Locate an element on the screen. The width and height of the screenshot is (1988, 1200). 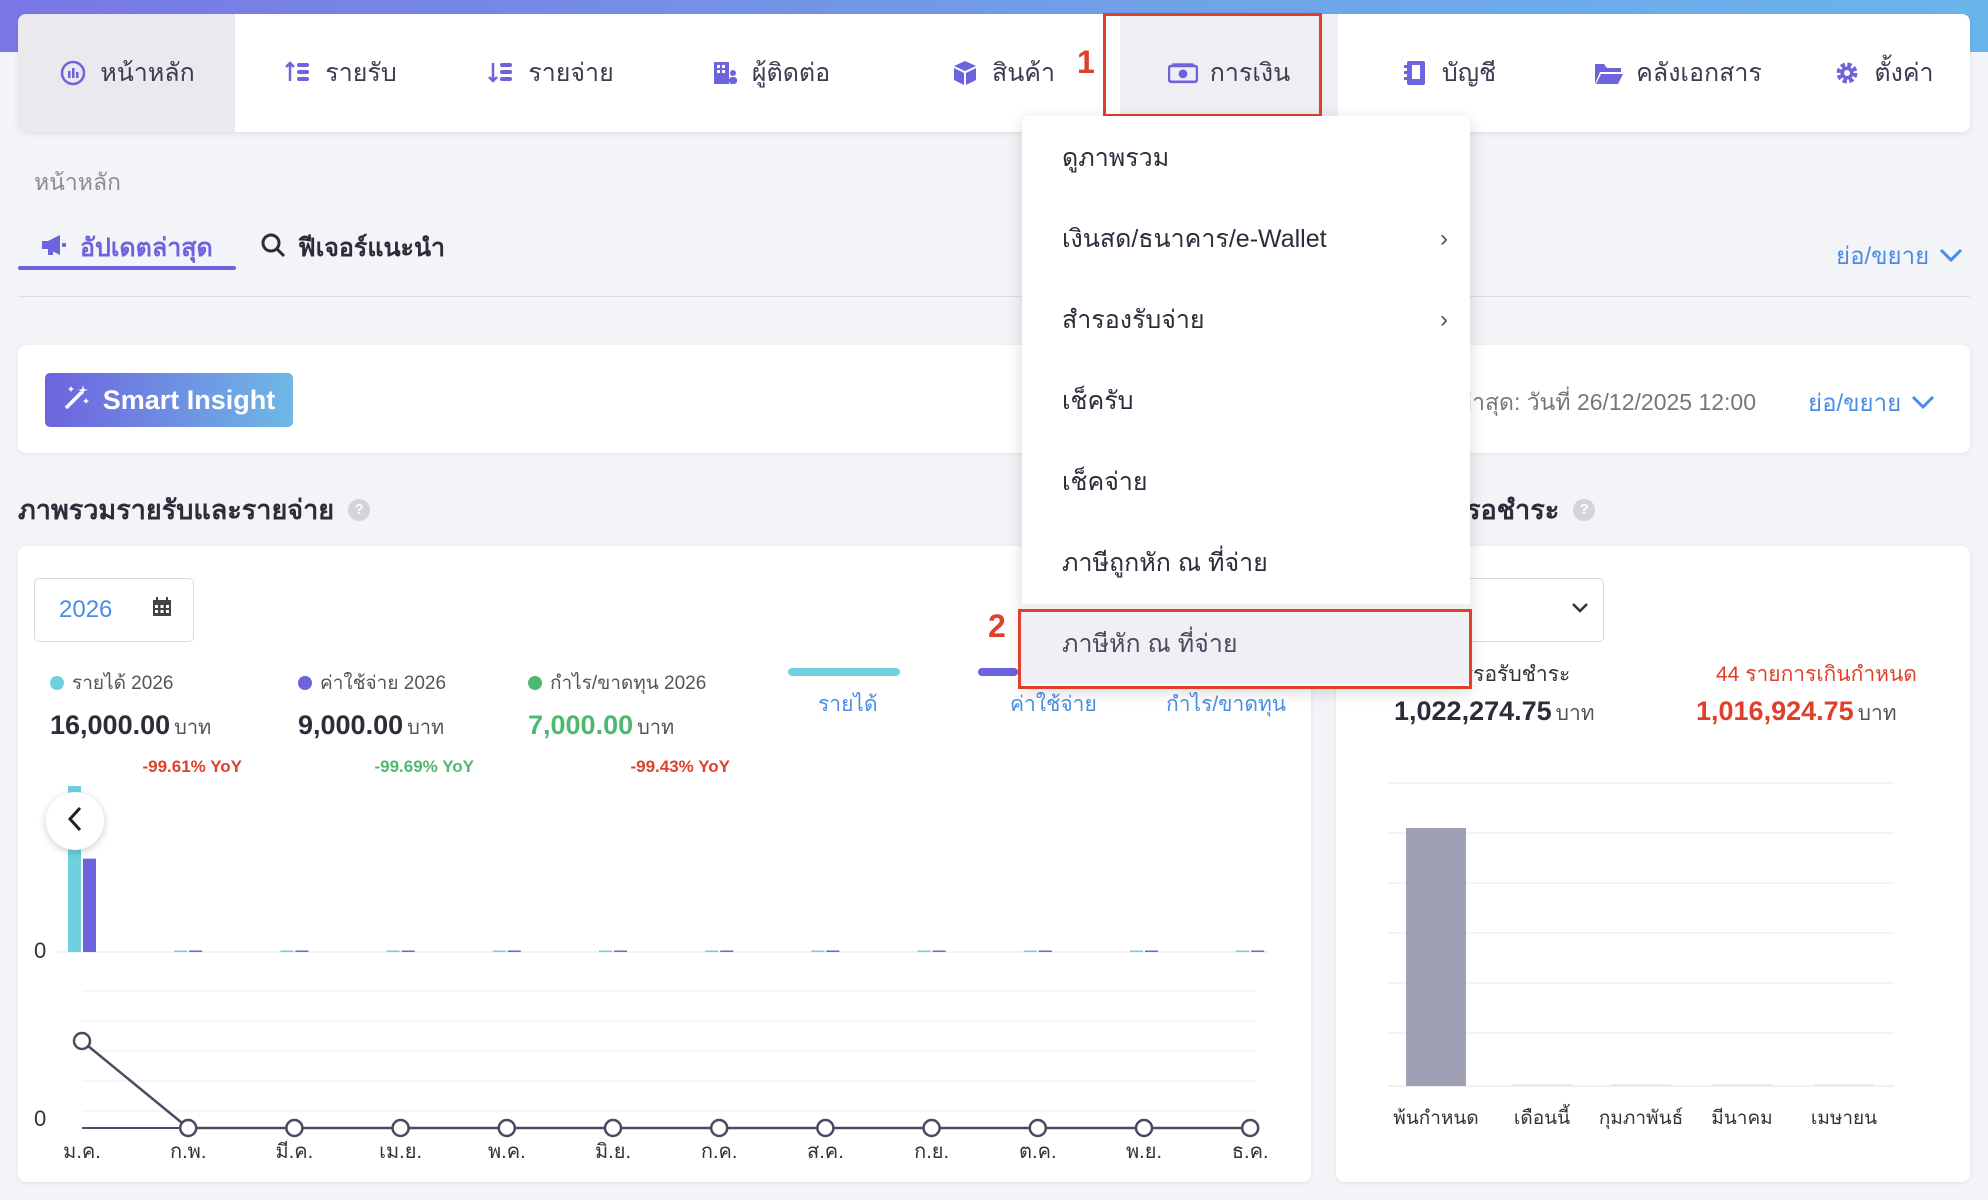
x-tick-label: พ.ค. is located at coordinates (507, 1152).